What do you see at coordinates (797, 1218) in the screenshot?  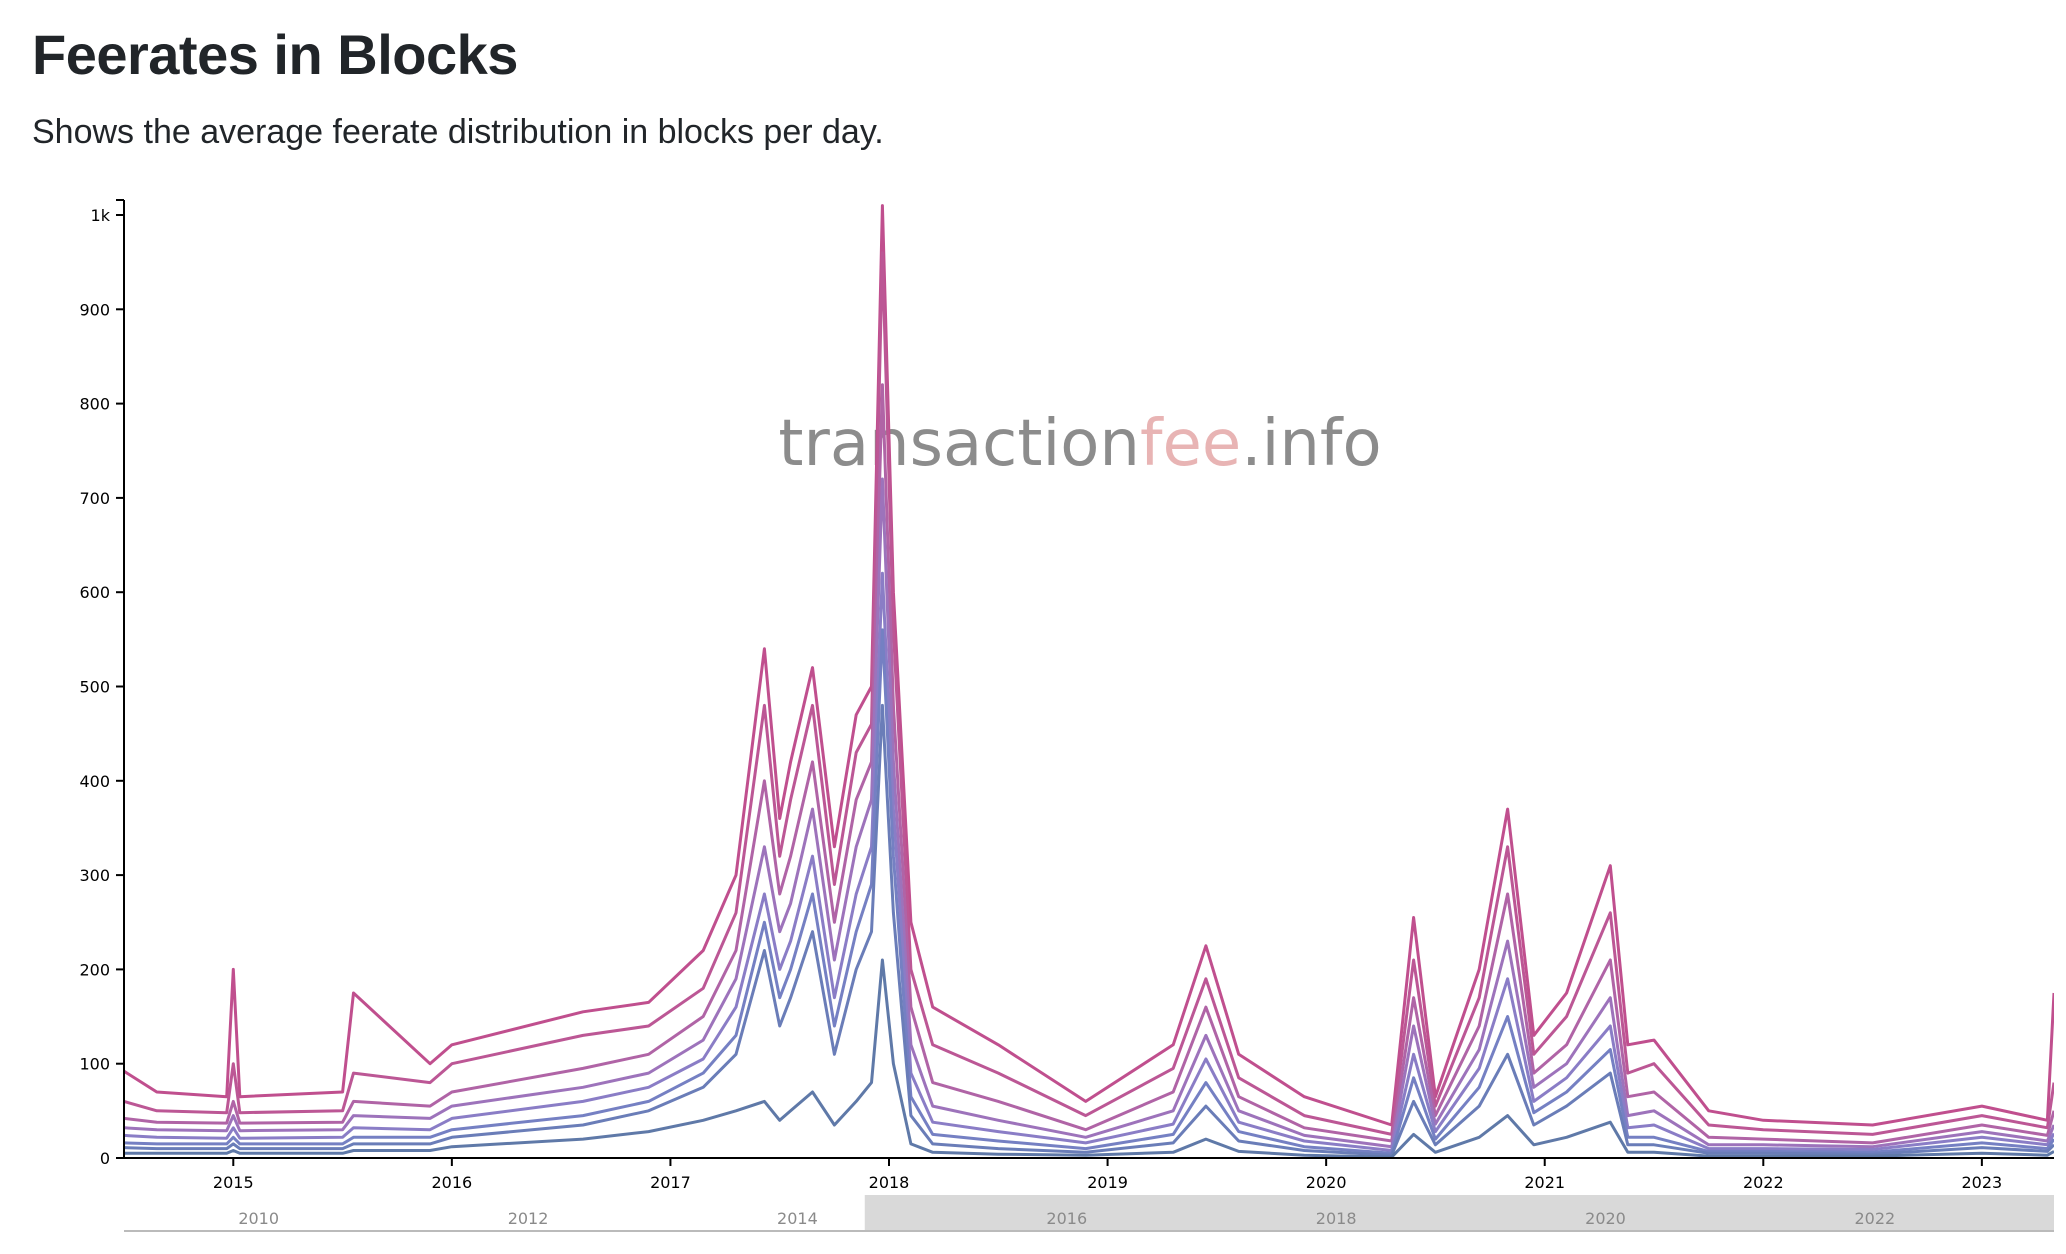 I see `brush-tick-label: 2014` at bounding box center [797, 1218].